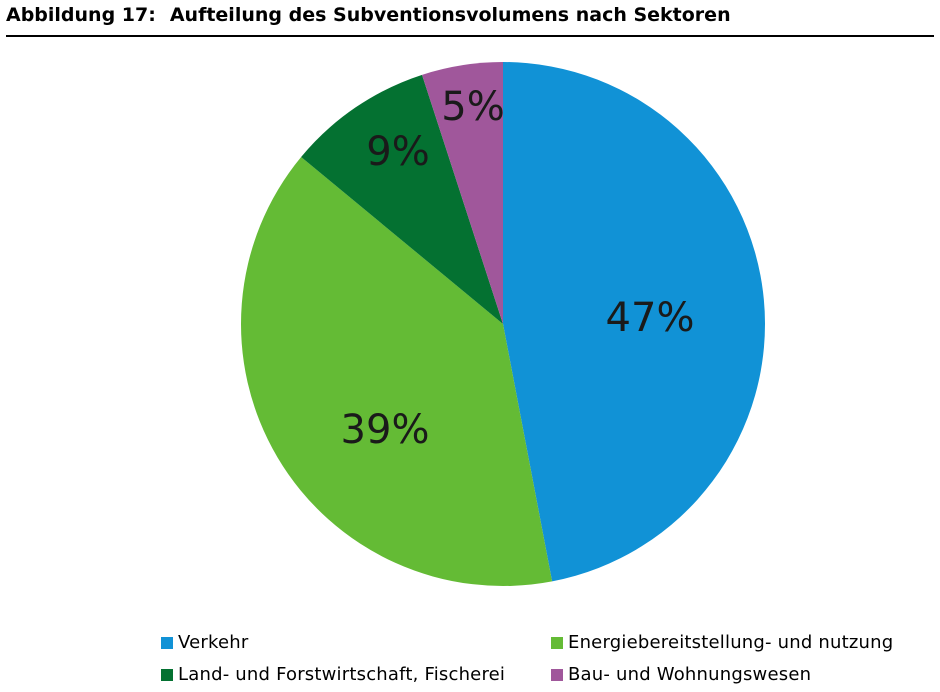 This screenshot has width=940, height=692. Describe the element at coordinates (650, 318) in the screenshot. I see `slice-label-0: 47%` at that location.